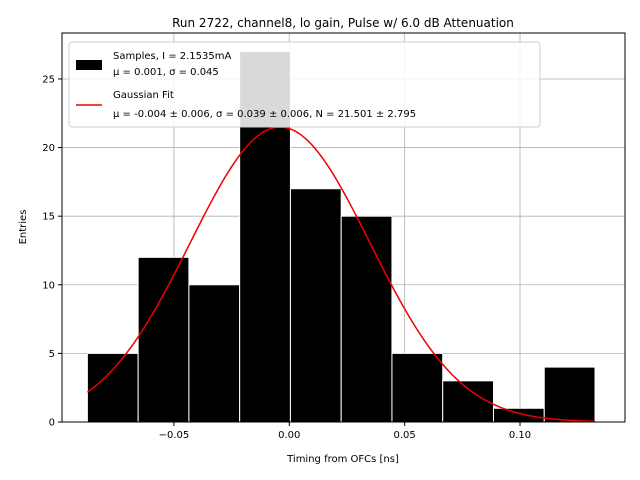 The width and height of the screenshot is (640, 480). I want to click on legend-box, so click(304, 84).